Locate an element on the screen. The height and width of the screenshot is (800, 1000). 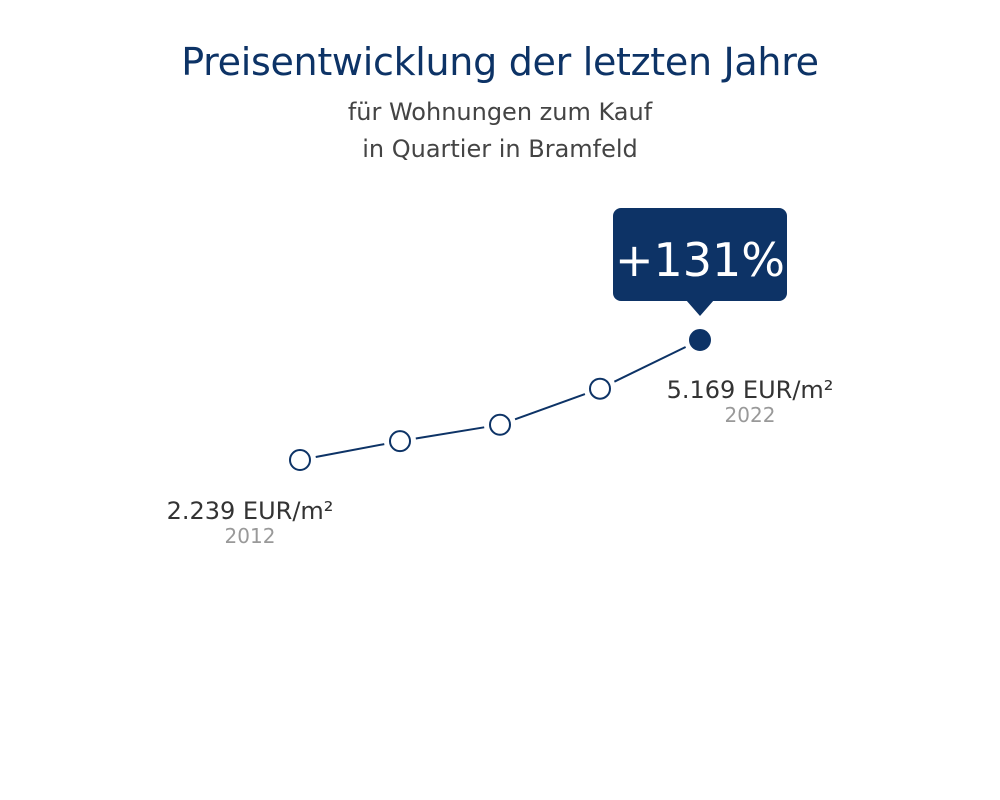
chart-title: Preisentwicklung der letzten Jahre is located at coordinates (500, 62).